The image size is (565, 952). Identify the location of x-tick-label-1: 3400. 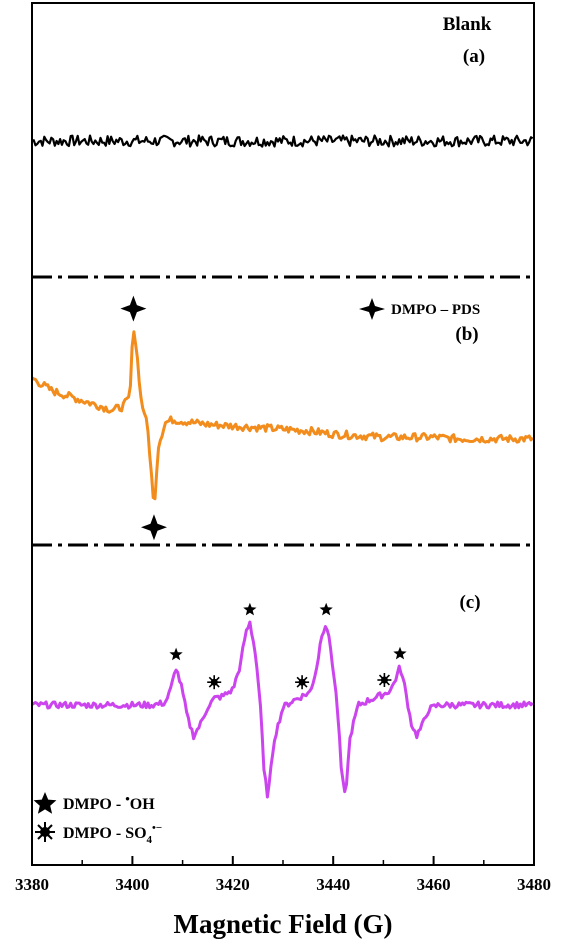
(132, 884).